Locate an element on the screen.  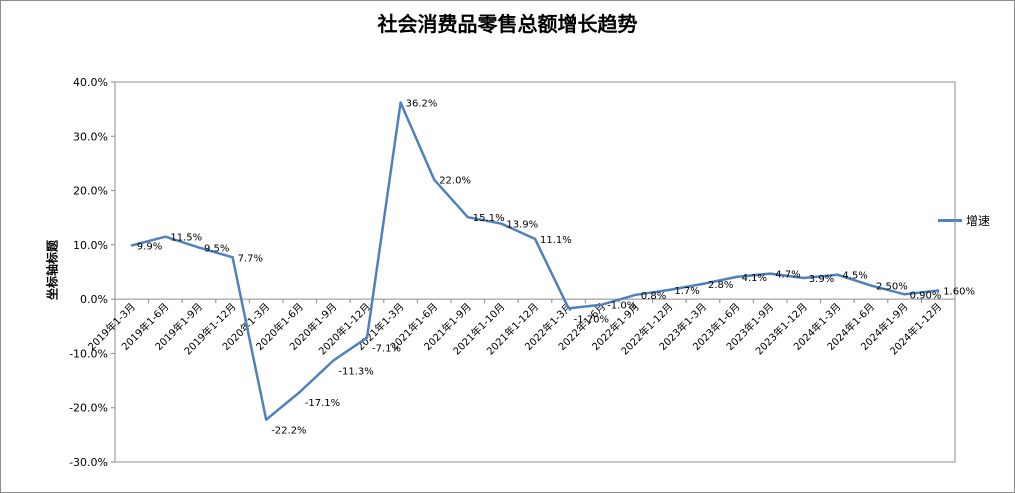
data-label: 9.9% is located at coordinates (149, 246).